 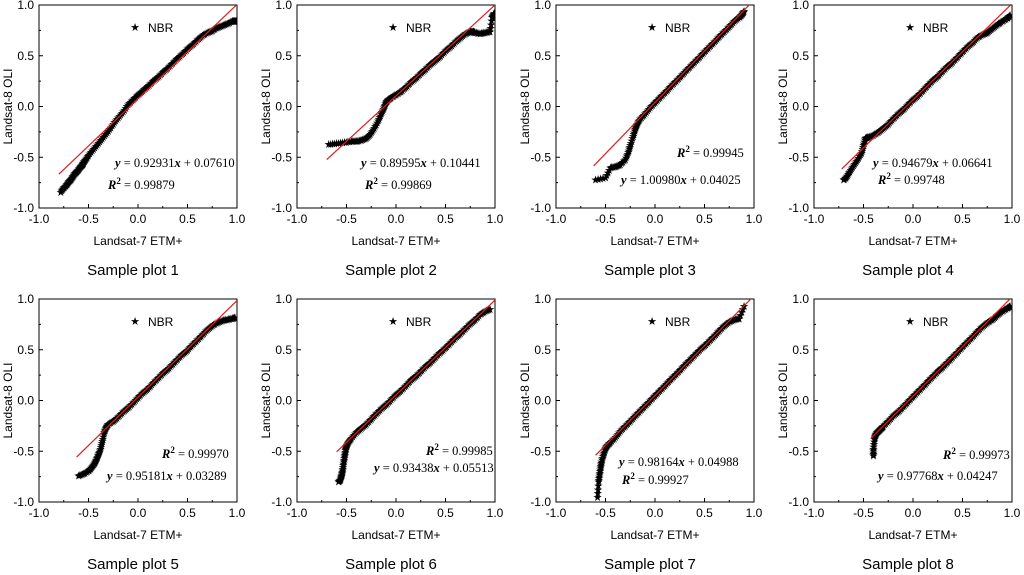 I want to click on legend-star-icon: ★, so click(x=393, y=28).